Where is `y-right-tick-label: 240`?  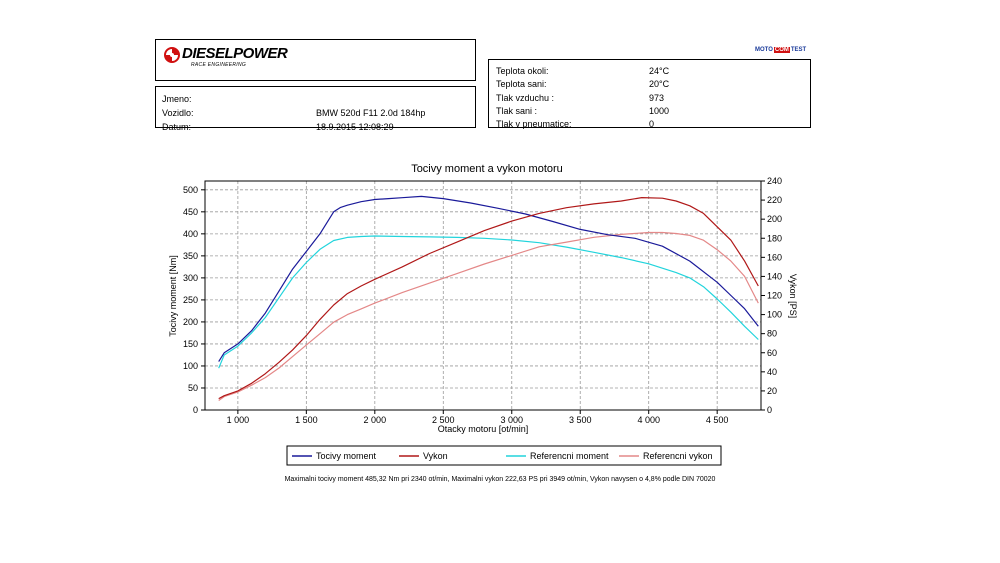 y-right-tick-label: 240 is located at coordinates (774, 181).